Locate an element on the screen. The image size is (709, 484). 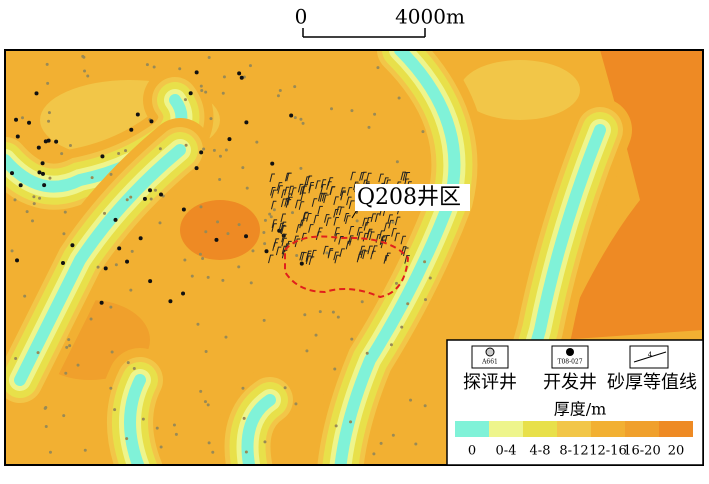
legend-bin-label: 0 is located at coordinates (472, 451).